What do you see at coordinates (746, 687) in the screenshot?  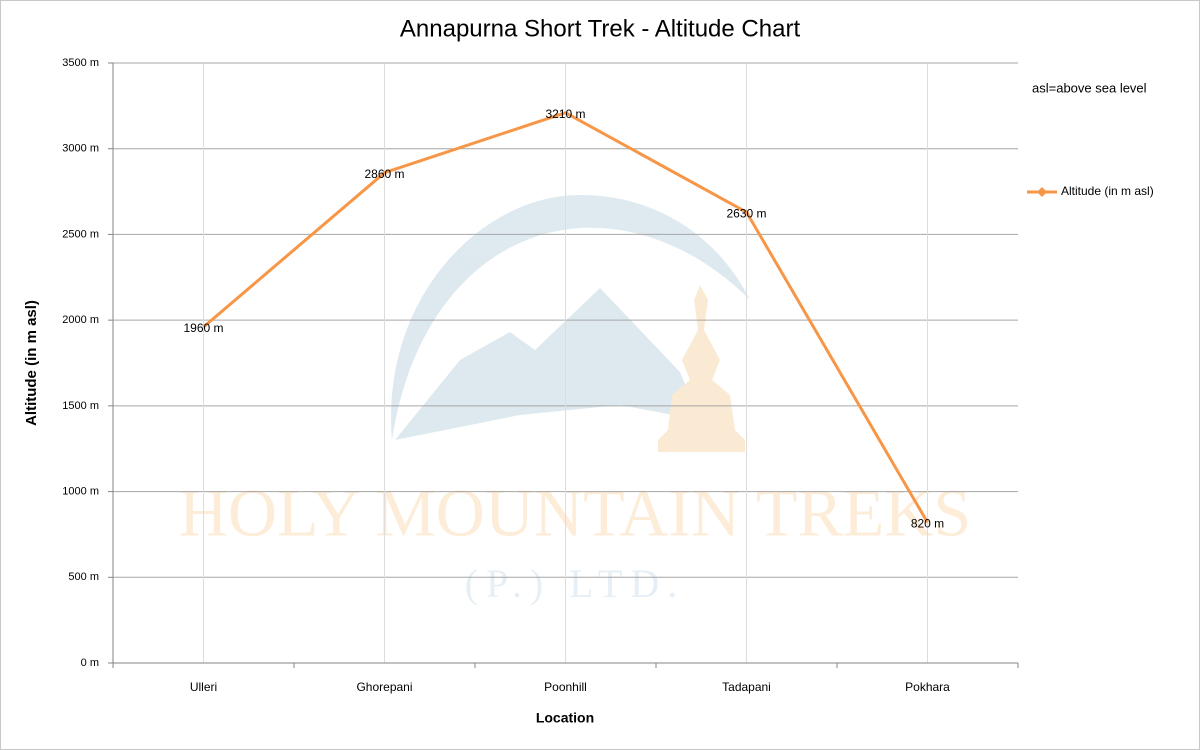 I see `x-tick-label: Tadapani` at bounding box center [746, 687].